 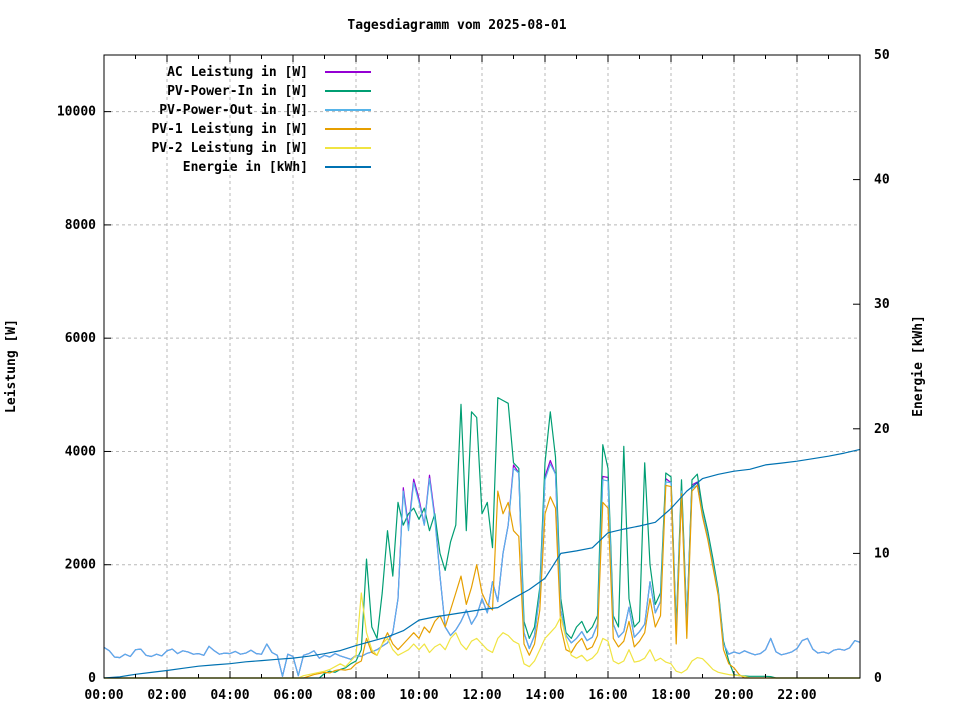 I want to click on y-left-tick-label: 2000, so click(x=80, y=565).